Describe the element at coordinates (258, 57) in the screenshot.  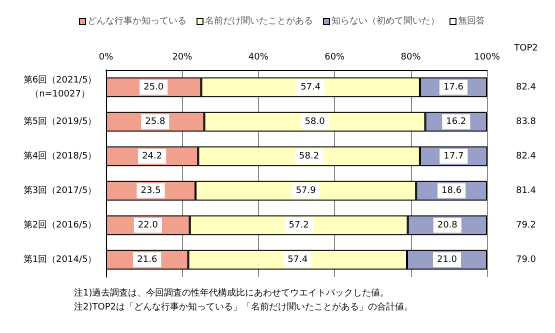
I see `x-tick-label: 40%` at that location.